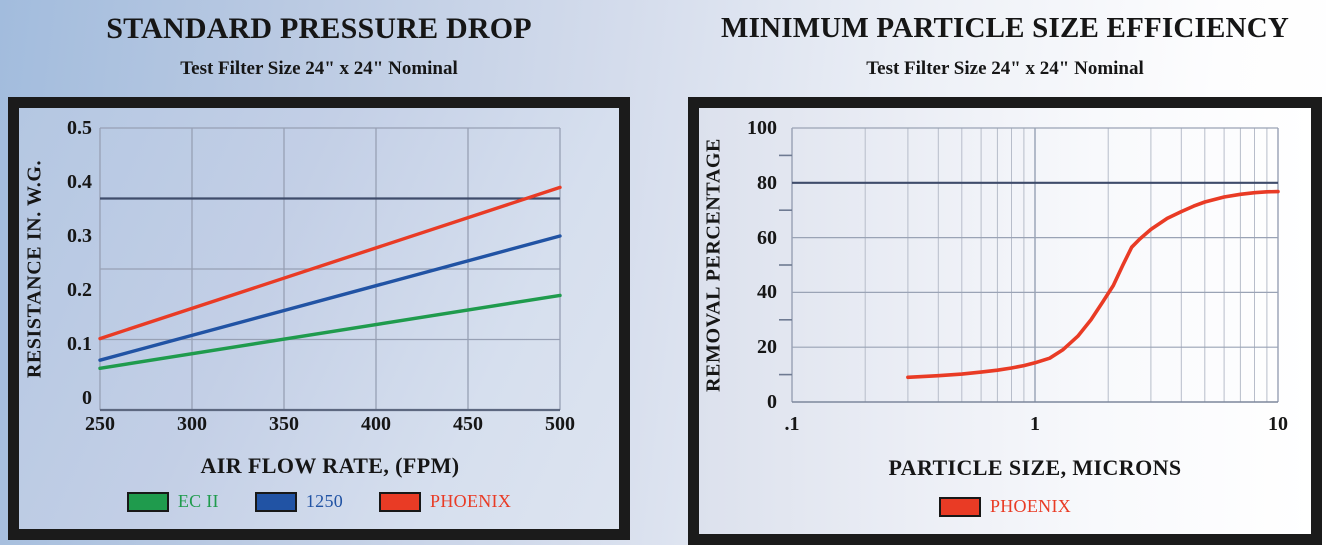 The height and width of the screenshot is (545, 1326). What do you see at coordinates (284, 424) in the screenshot?
I see `x-tick-label: 350` at bounding box center [284, 424].